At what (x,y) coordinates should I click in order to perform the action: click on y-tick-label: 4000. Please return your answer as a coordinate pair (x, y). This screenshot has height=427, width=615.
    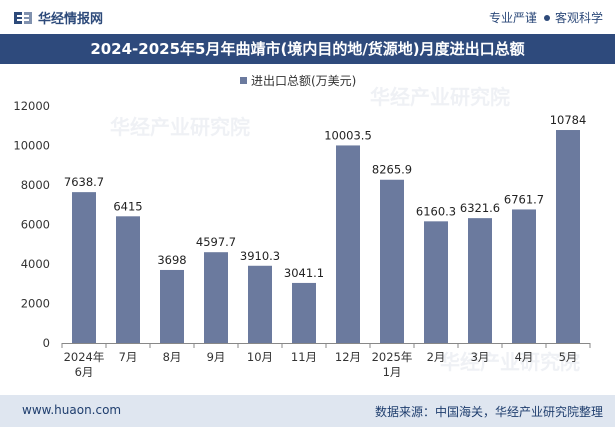
    Looking at the image, I should click on (35, 264).